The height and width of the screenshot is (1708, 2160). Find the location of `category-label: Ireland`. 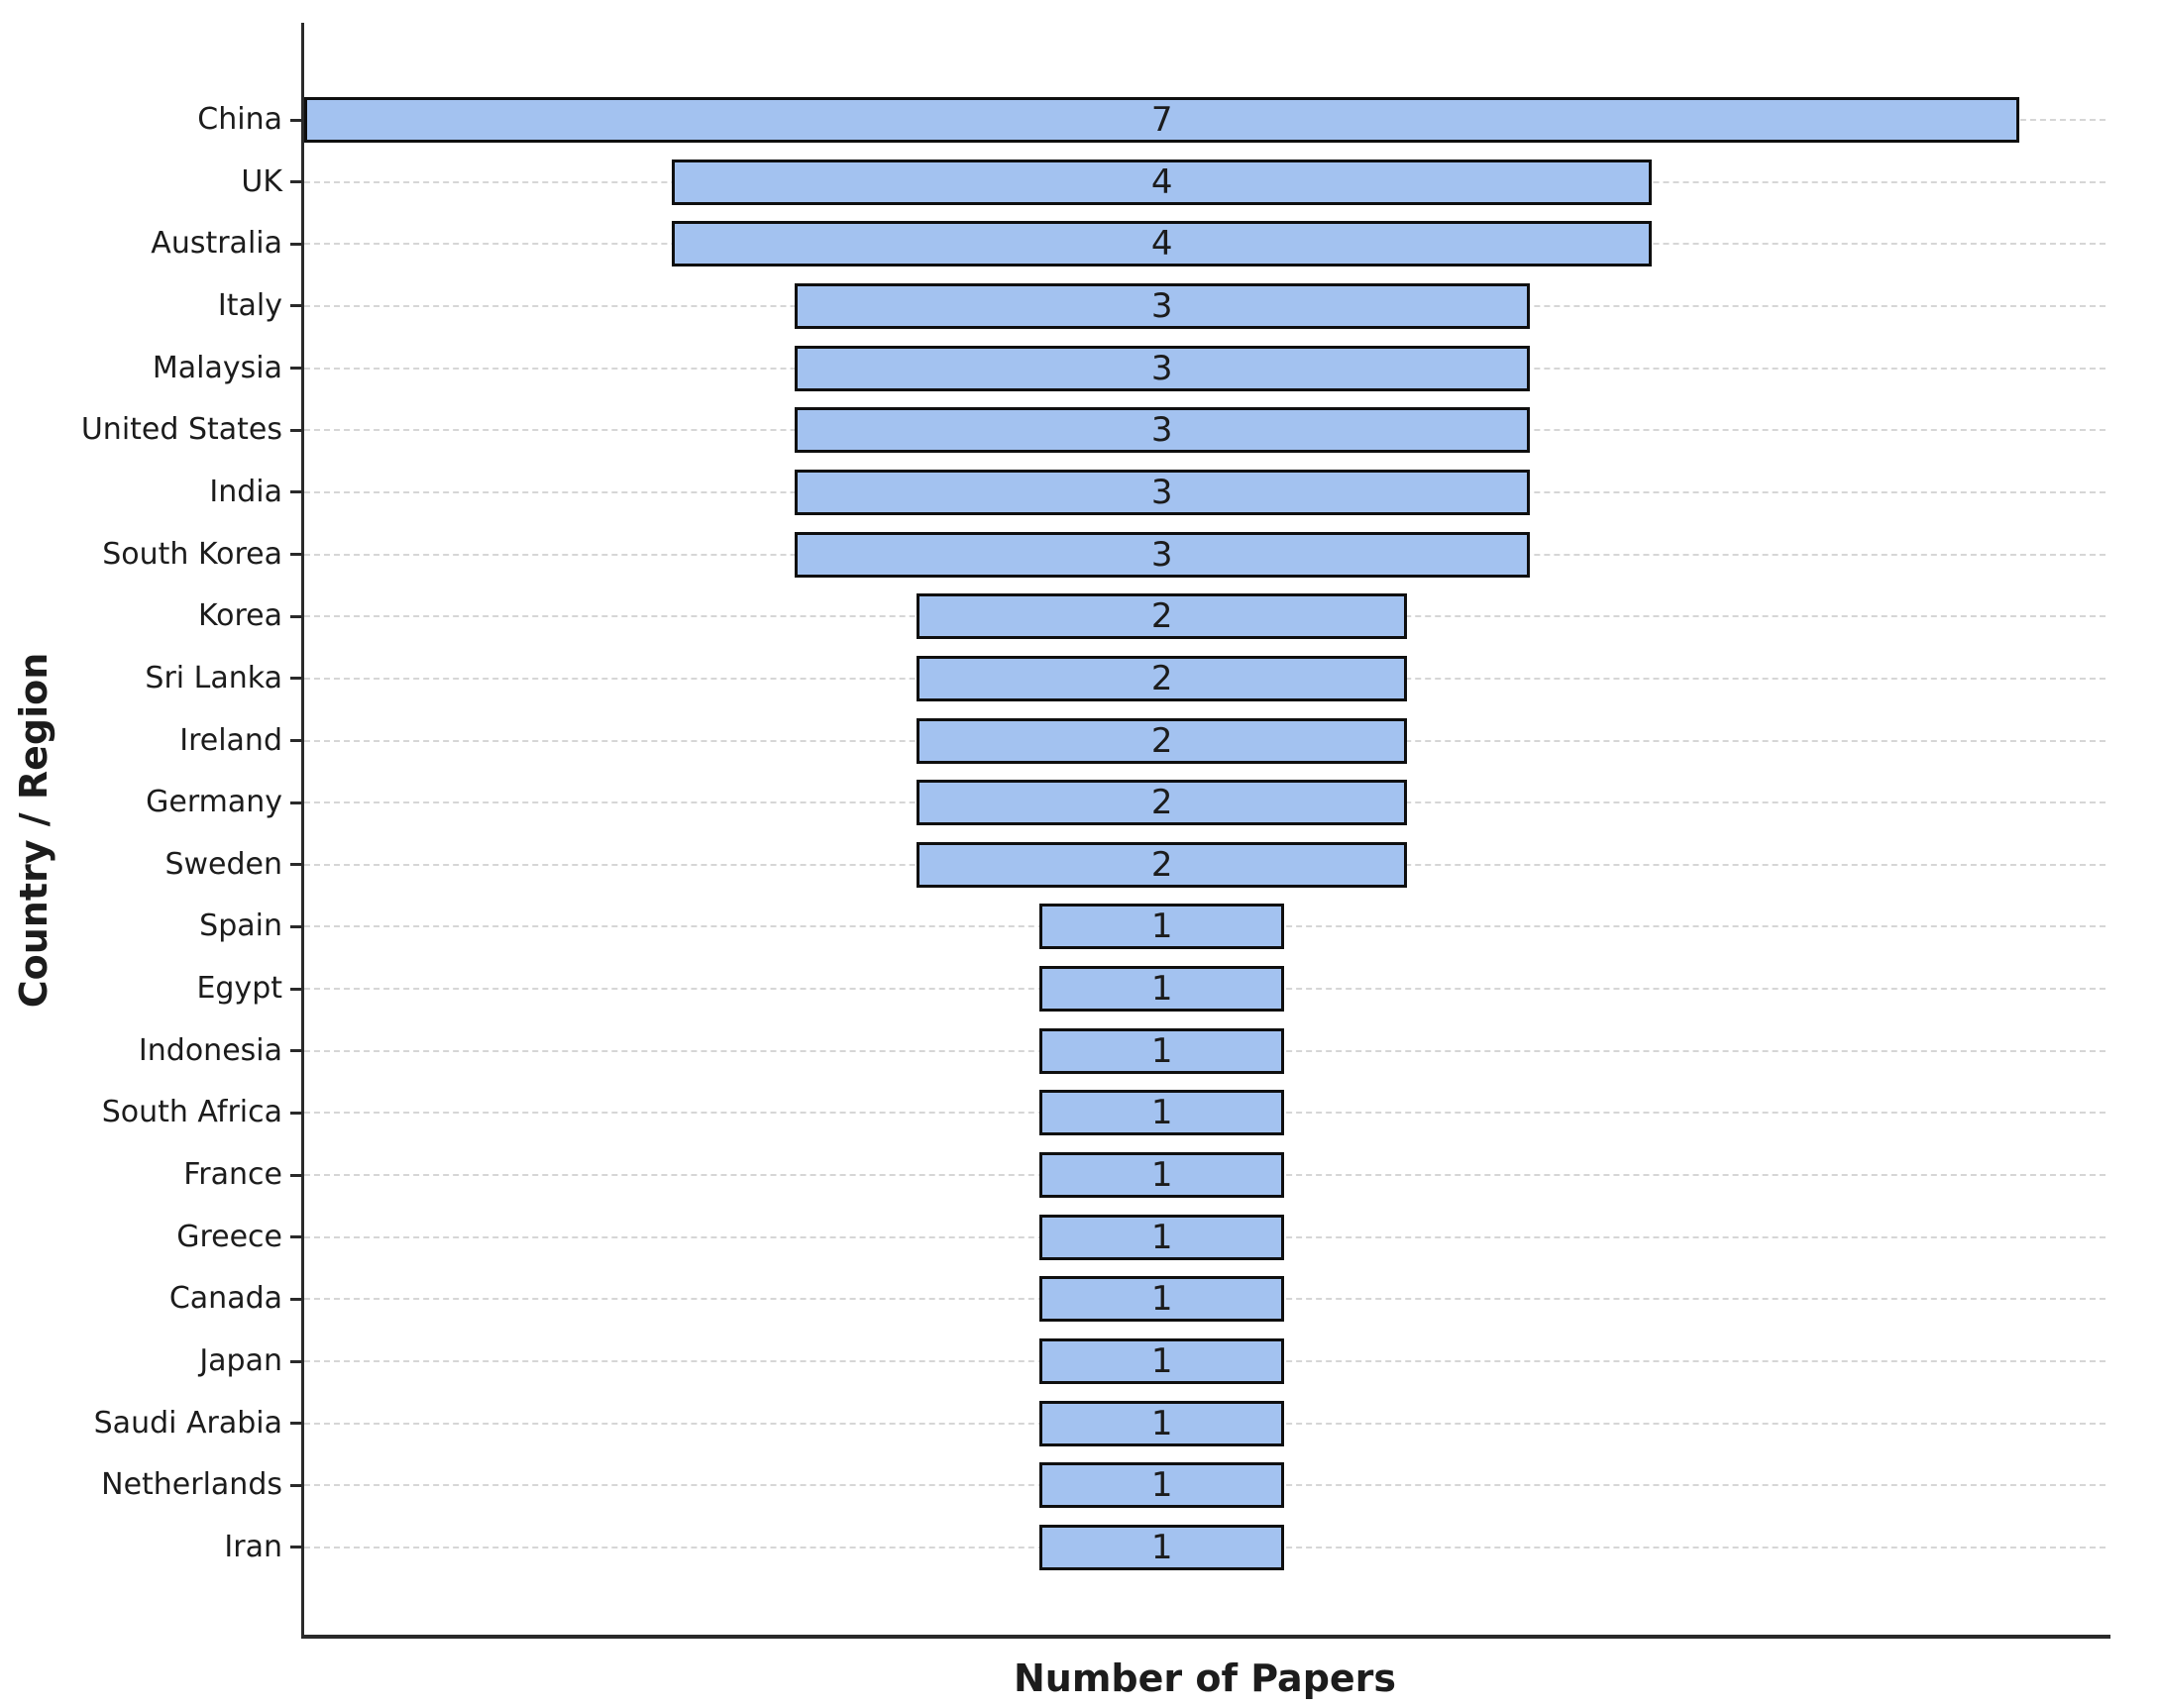

category-label: Ireland is located at coordinates (231, 740).